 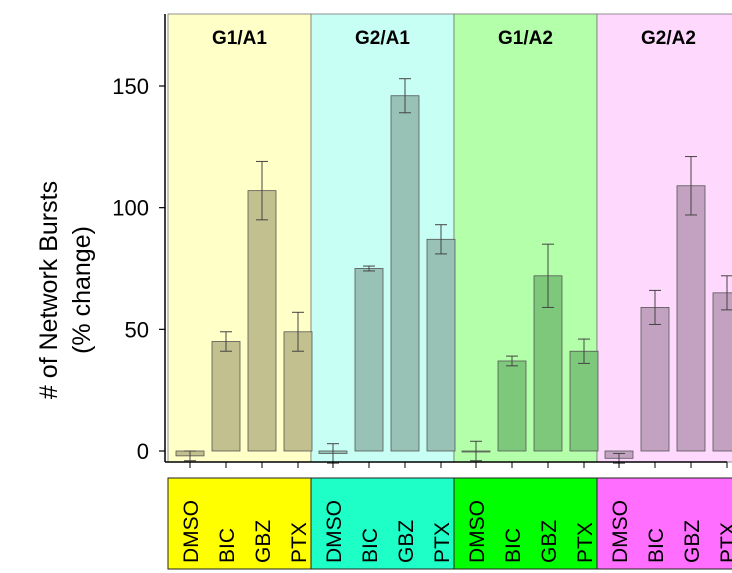 I want to click on group-title: G1/A1, so click(x=239, y=38).